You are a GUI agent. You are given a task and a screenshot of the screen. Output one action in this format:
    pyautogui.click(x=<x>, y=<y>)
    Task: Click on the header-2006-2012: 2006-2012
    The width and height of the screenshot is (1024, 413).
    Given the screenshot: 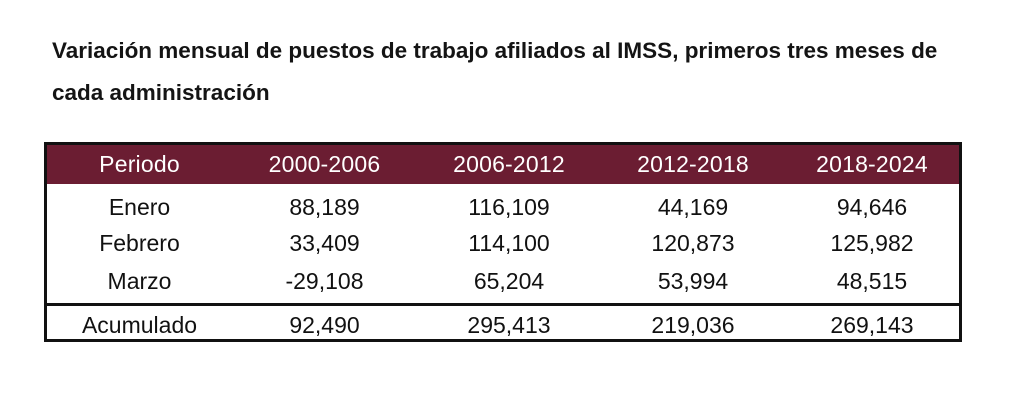 What is the action you would take?
    pyautogui.click(x=509, y=164)
    